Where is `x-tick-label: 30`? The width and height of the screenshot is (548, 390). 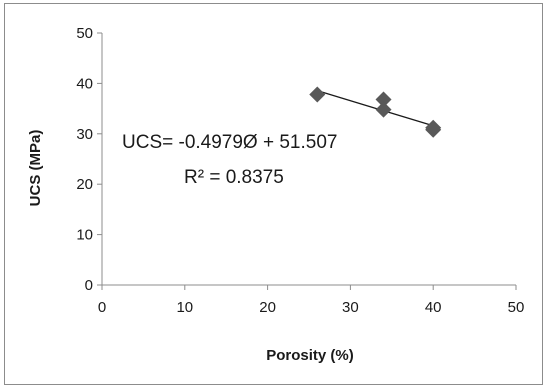 x-tick-label: 30 is located at coordinates (350, 307).